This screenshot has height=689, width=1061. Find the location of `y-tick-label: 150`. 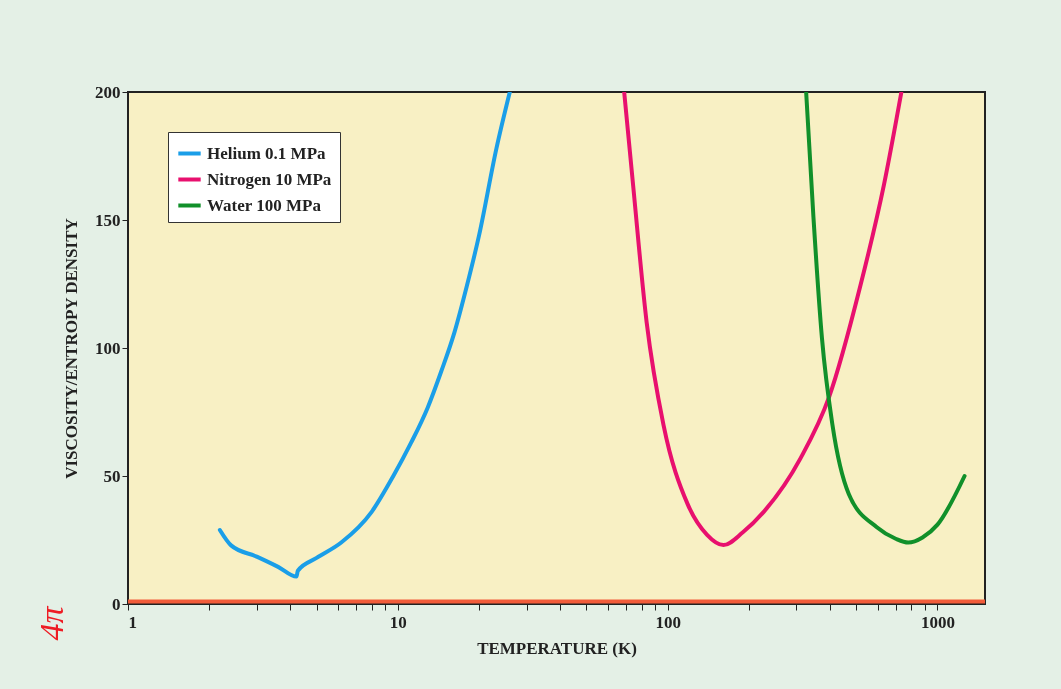

y-tick-label: 150 is located at coordinates (108, 220).